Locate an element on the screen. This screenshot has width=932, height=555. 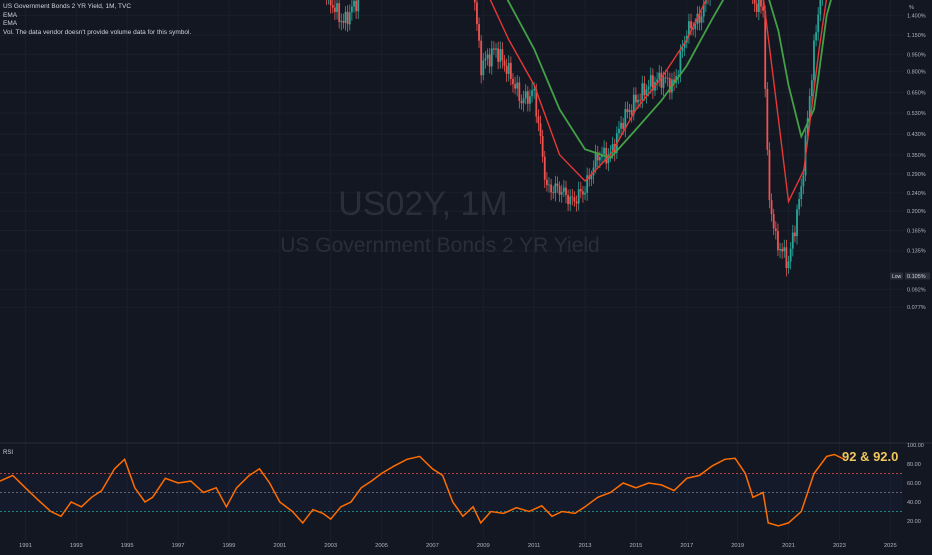
price-tick-24: 0.077% is located at coordinates (916, 308).